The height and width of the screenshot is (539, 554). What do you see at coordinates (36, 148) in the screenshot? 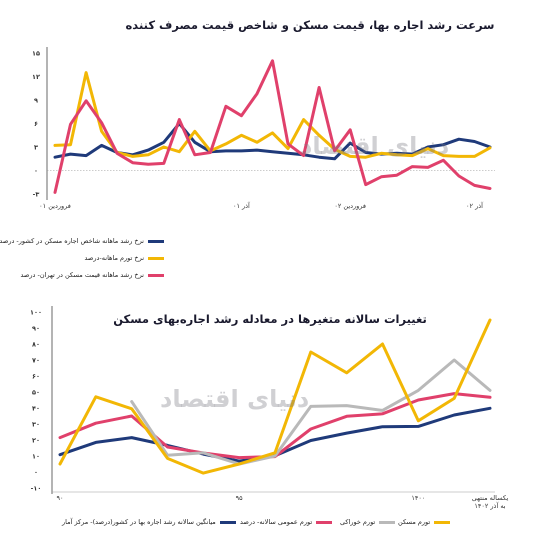
I see `y-tick-label: ۳` at bounding box center [36, 148].